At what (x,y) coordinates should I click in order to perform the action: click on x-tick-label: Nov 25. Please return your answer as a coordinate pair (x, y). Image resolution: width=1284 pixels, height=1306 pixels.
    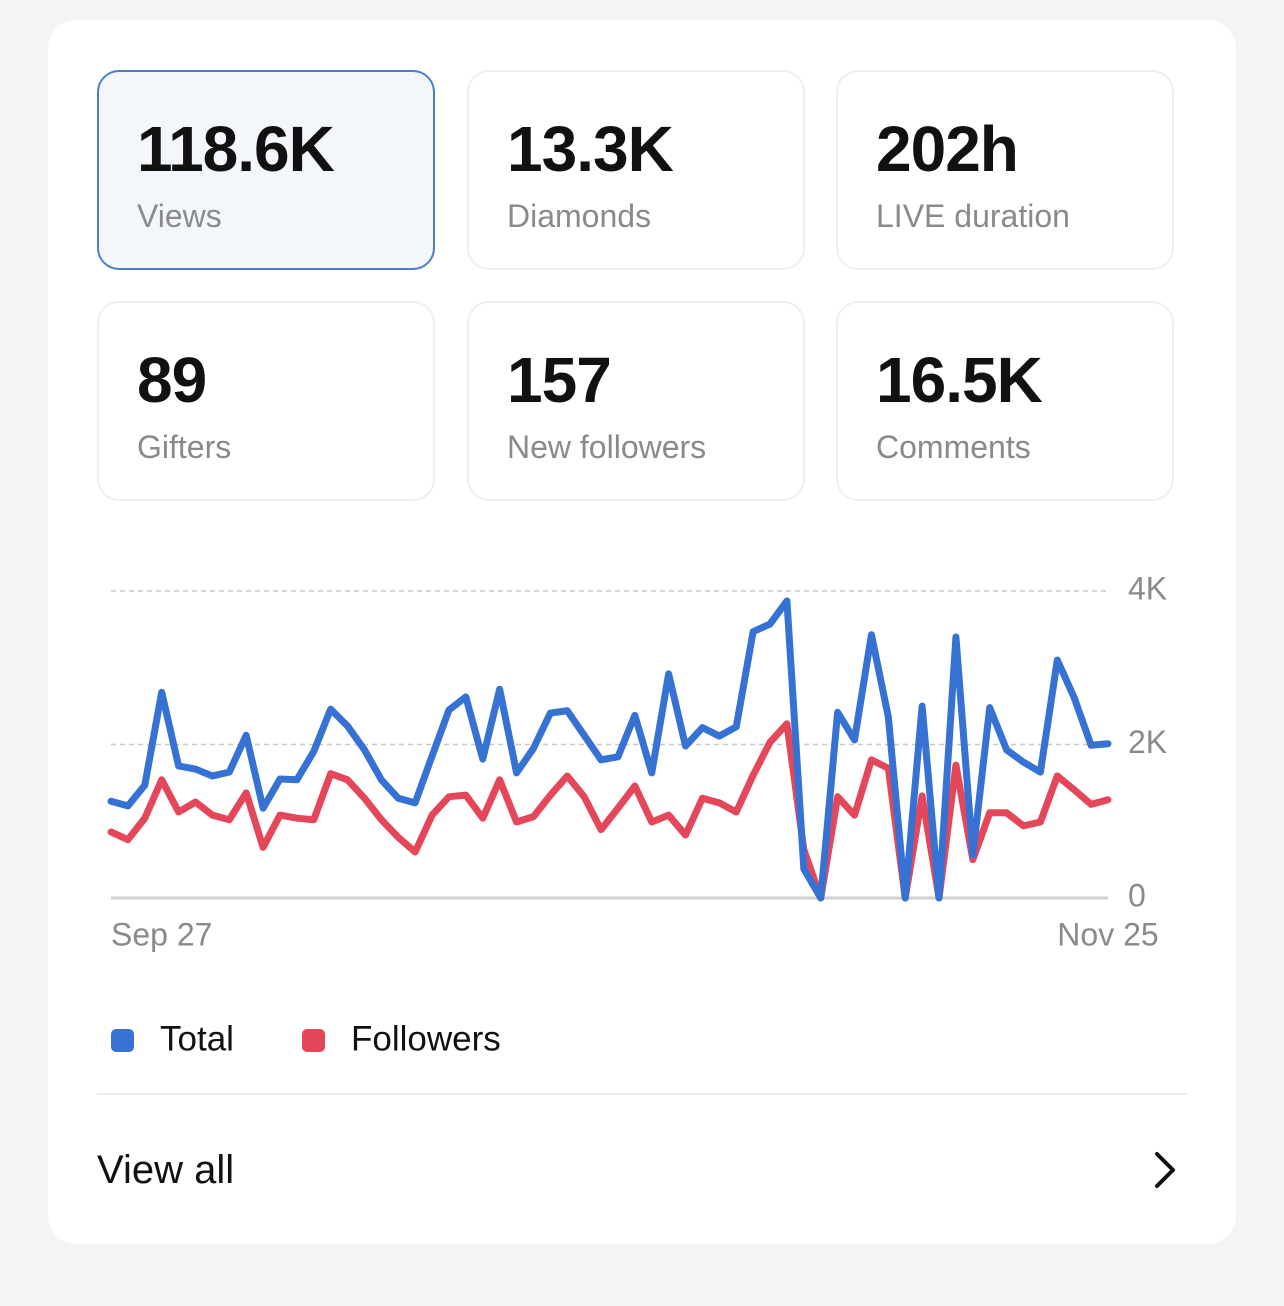
    Looking at the image, I should click on (1107, 934).